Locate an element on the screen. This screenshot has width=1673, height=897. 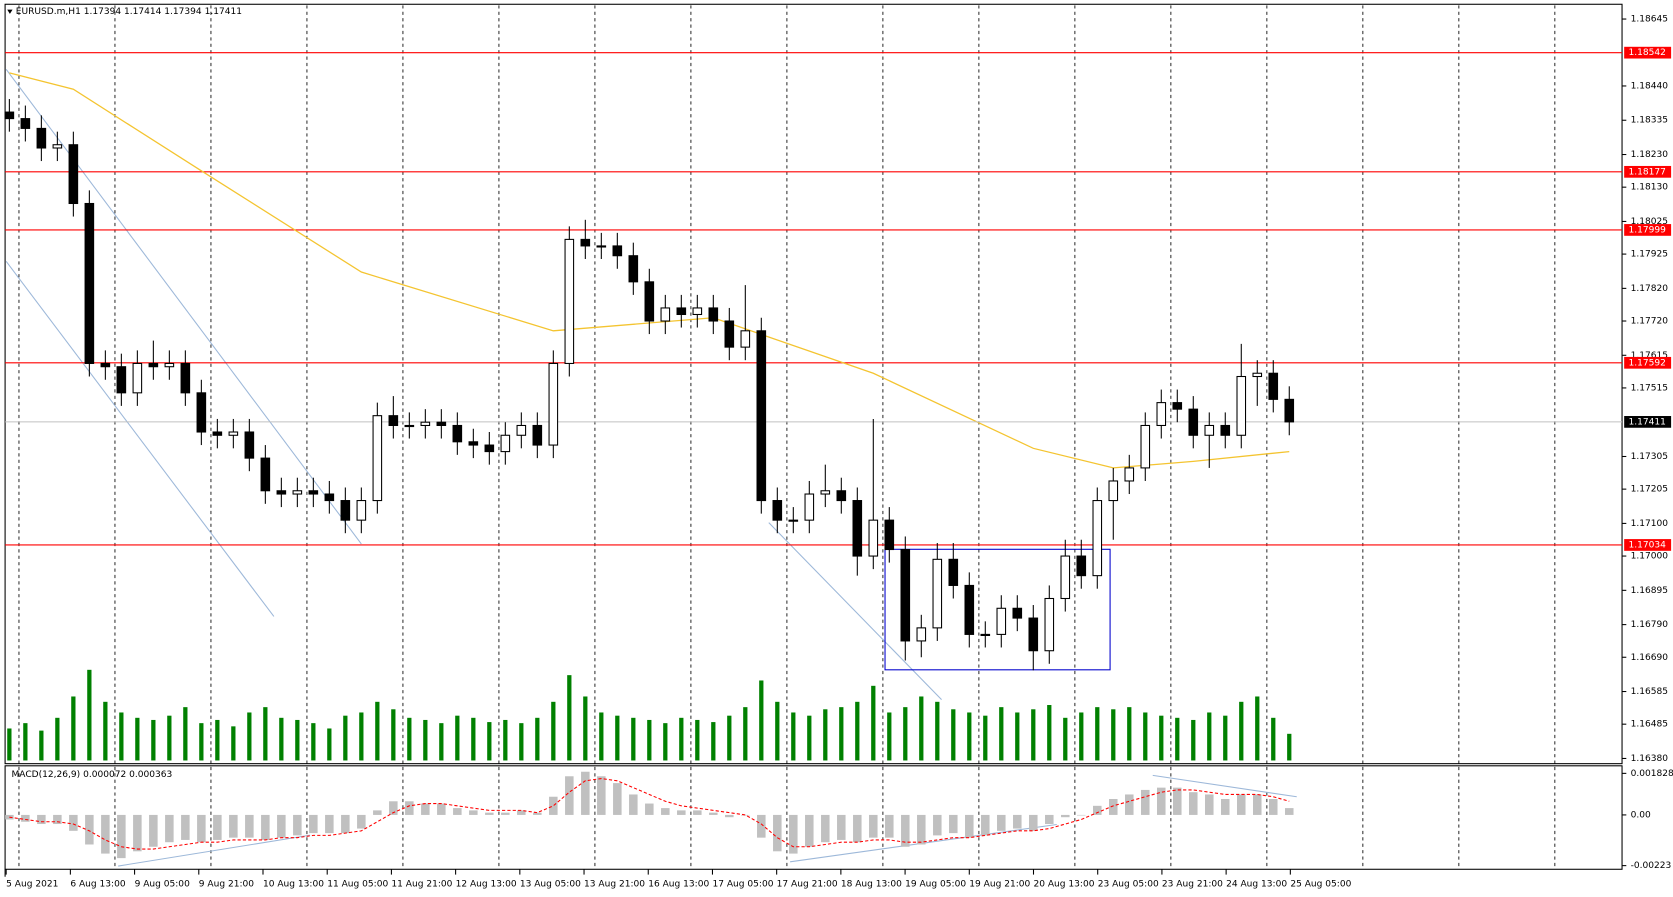
menu-arrow is located at coordinates (10, 11).